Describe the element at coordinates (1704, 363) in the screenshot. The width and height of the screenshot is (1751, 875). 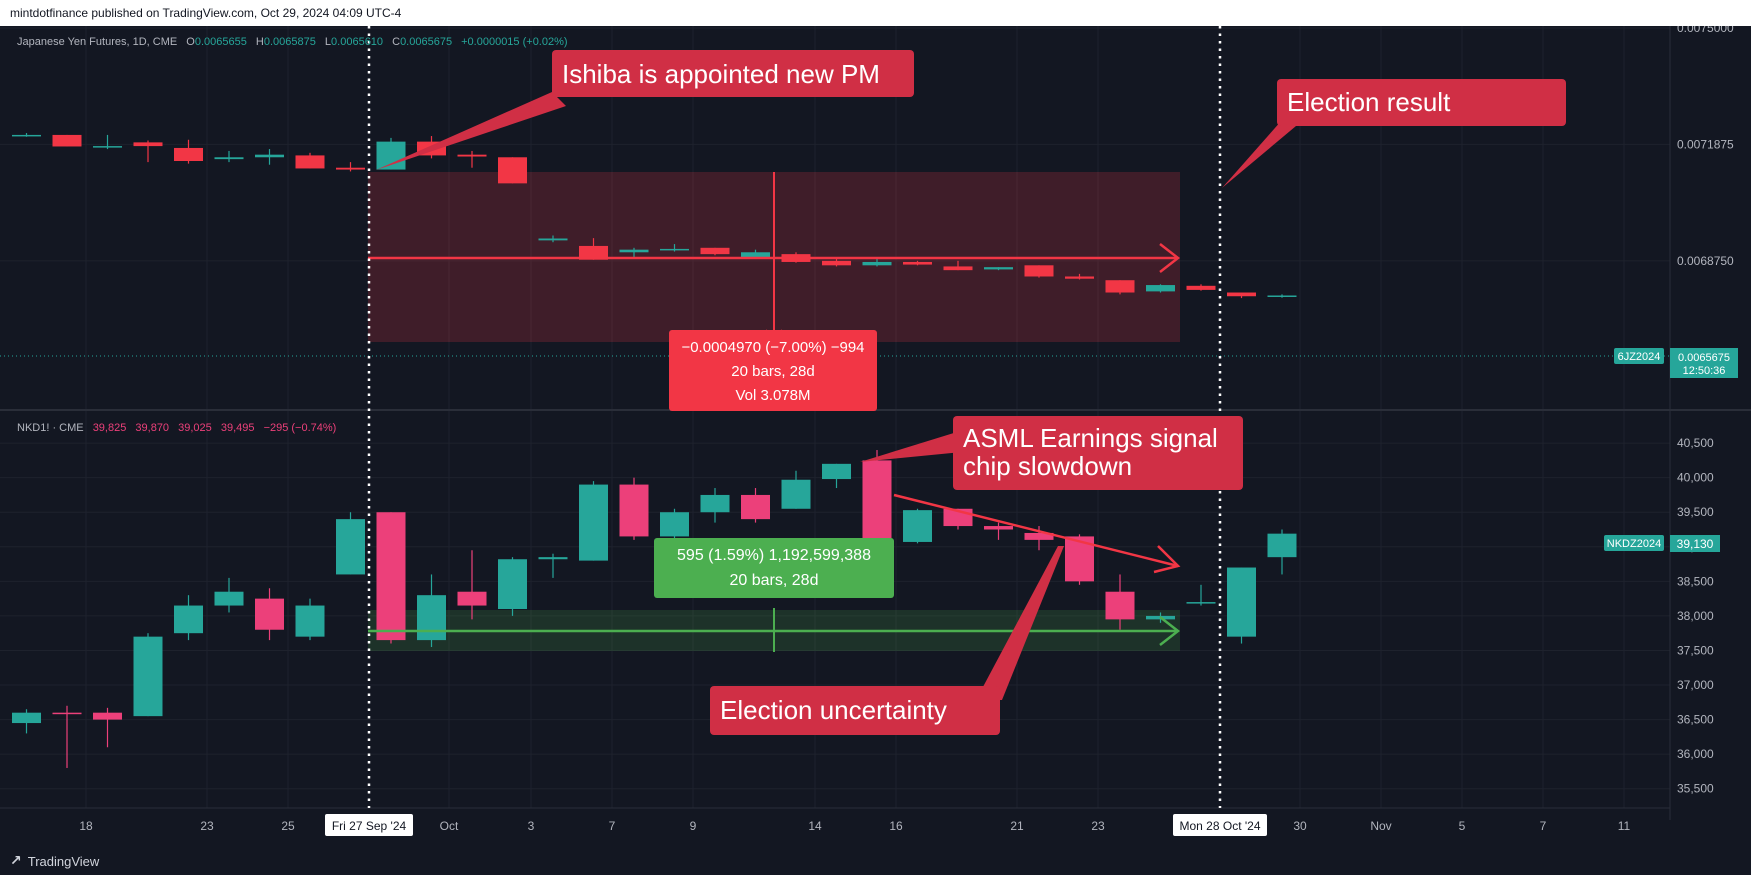
I see `jpy-last-price-badge` at that location.